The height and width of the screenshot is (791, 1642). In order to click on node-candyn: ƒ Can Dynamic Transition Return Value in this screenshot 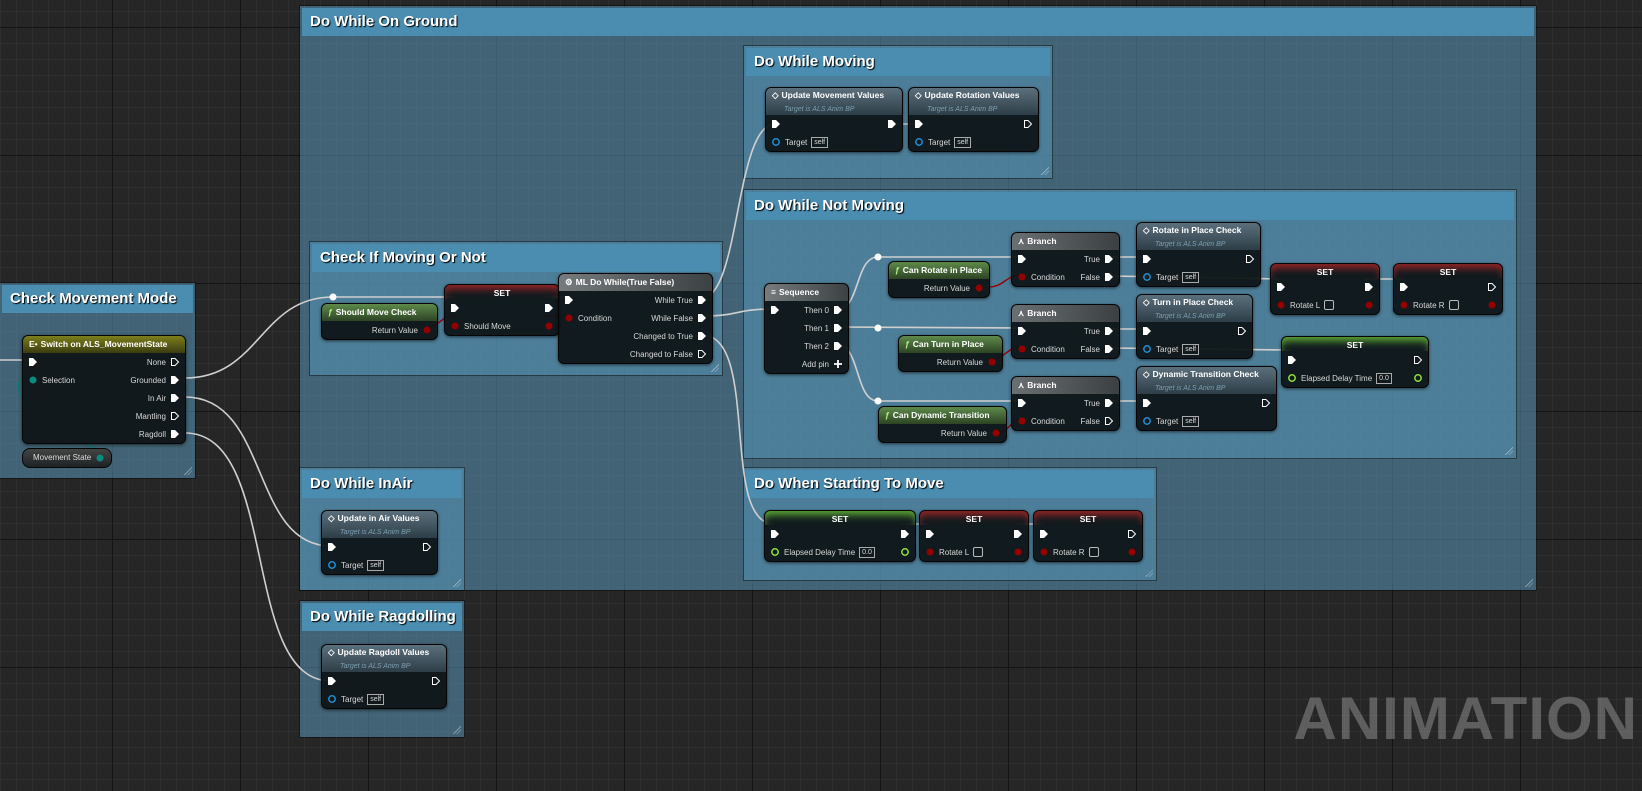, I will do `click(942, 424)`.